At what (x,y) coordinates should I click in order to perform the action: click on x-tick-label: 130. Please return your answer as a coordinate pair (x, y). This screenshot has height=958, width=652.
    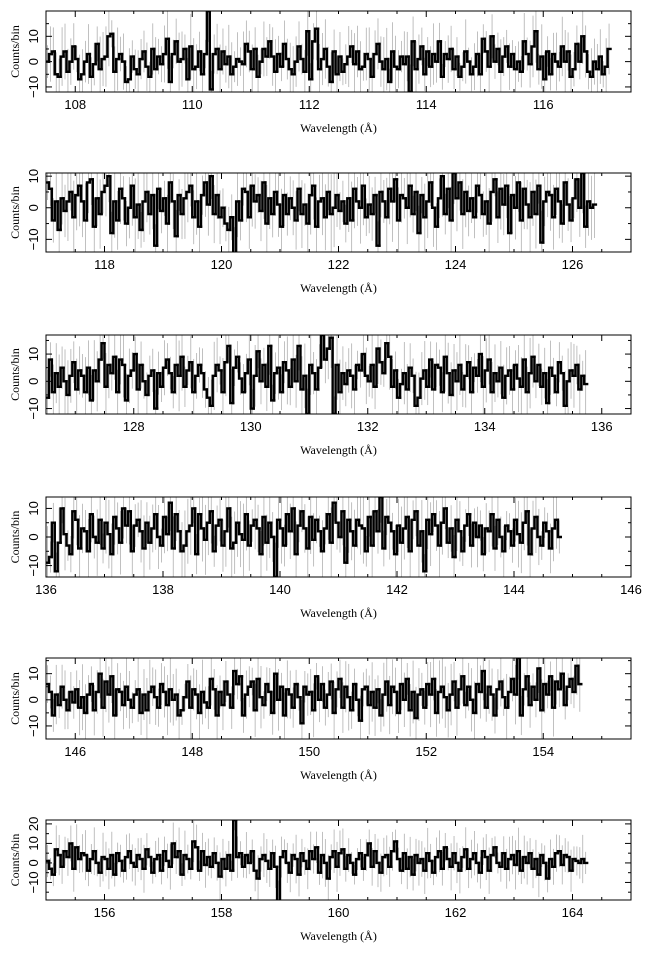
    Looking at the image, I should click on (251, 426).